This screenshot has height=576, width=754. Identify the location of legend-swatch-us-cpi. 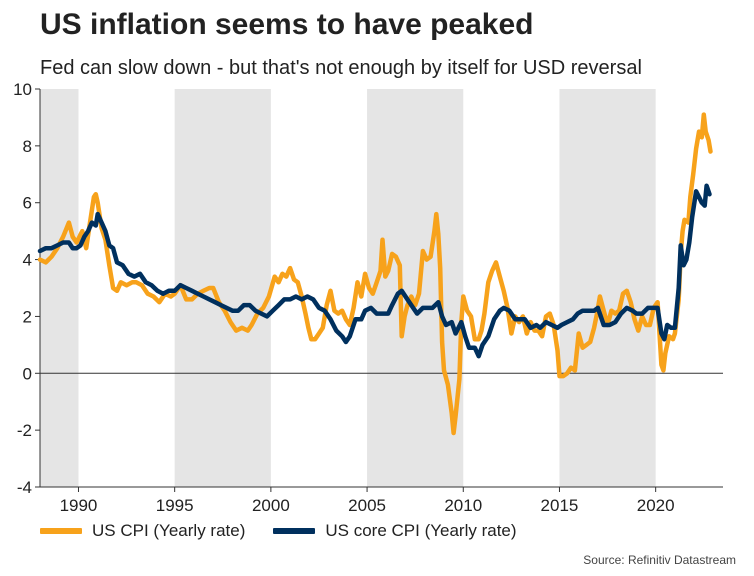
(61, 531).